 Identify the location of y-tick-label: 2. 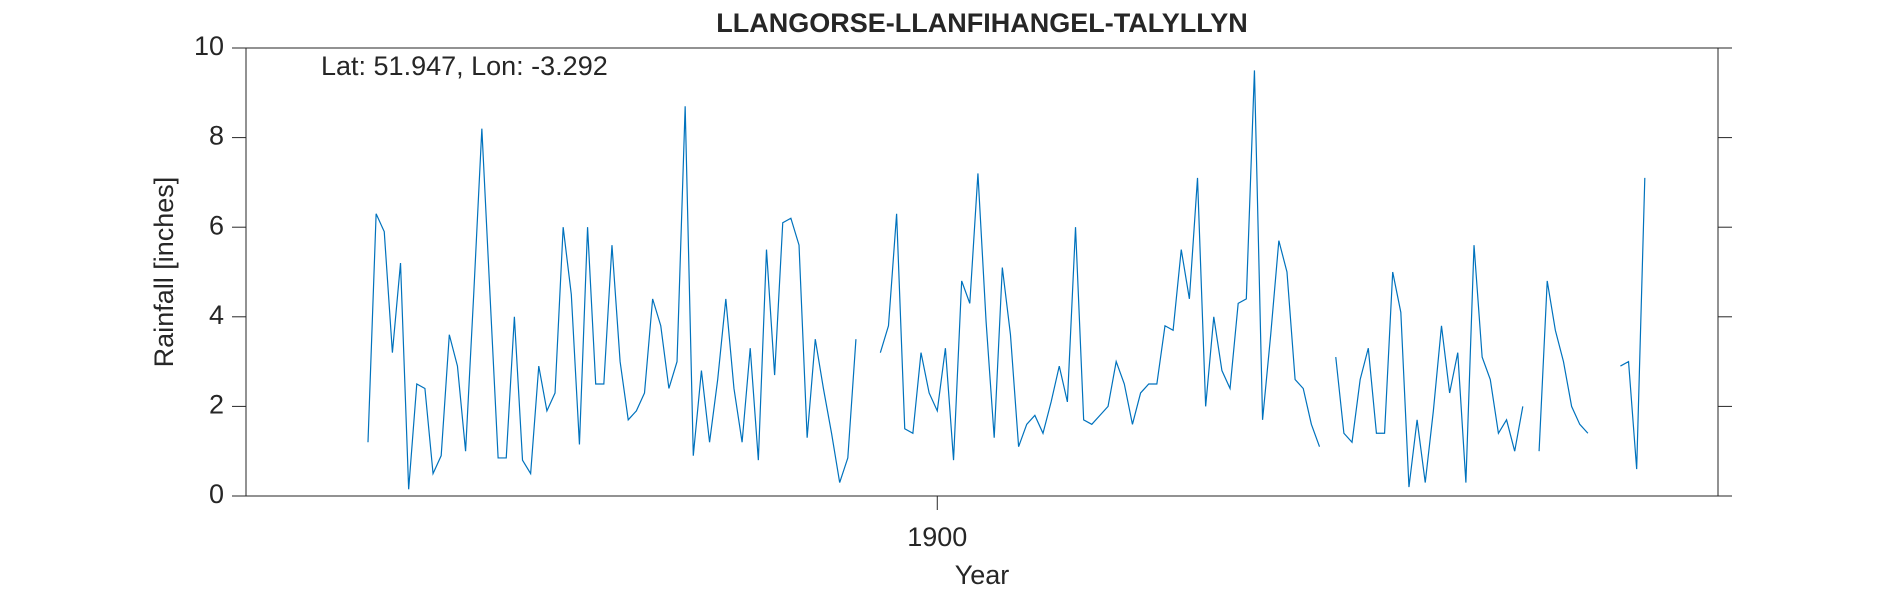
(216, 405).